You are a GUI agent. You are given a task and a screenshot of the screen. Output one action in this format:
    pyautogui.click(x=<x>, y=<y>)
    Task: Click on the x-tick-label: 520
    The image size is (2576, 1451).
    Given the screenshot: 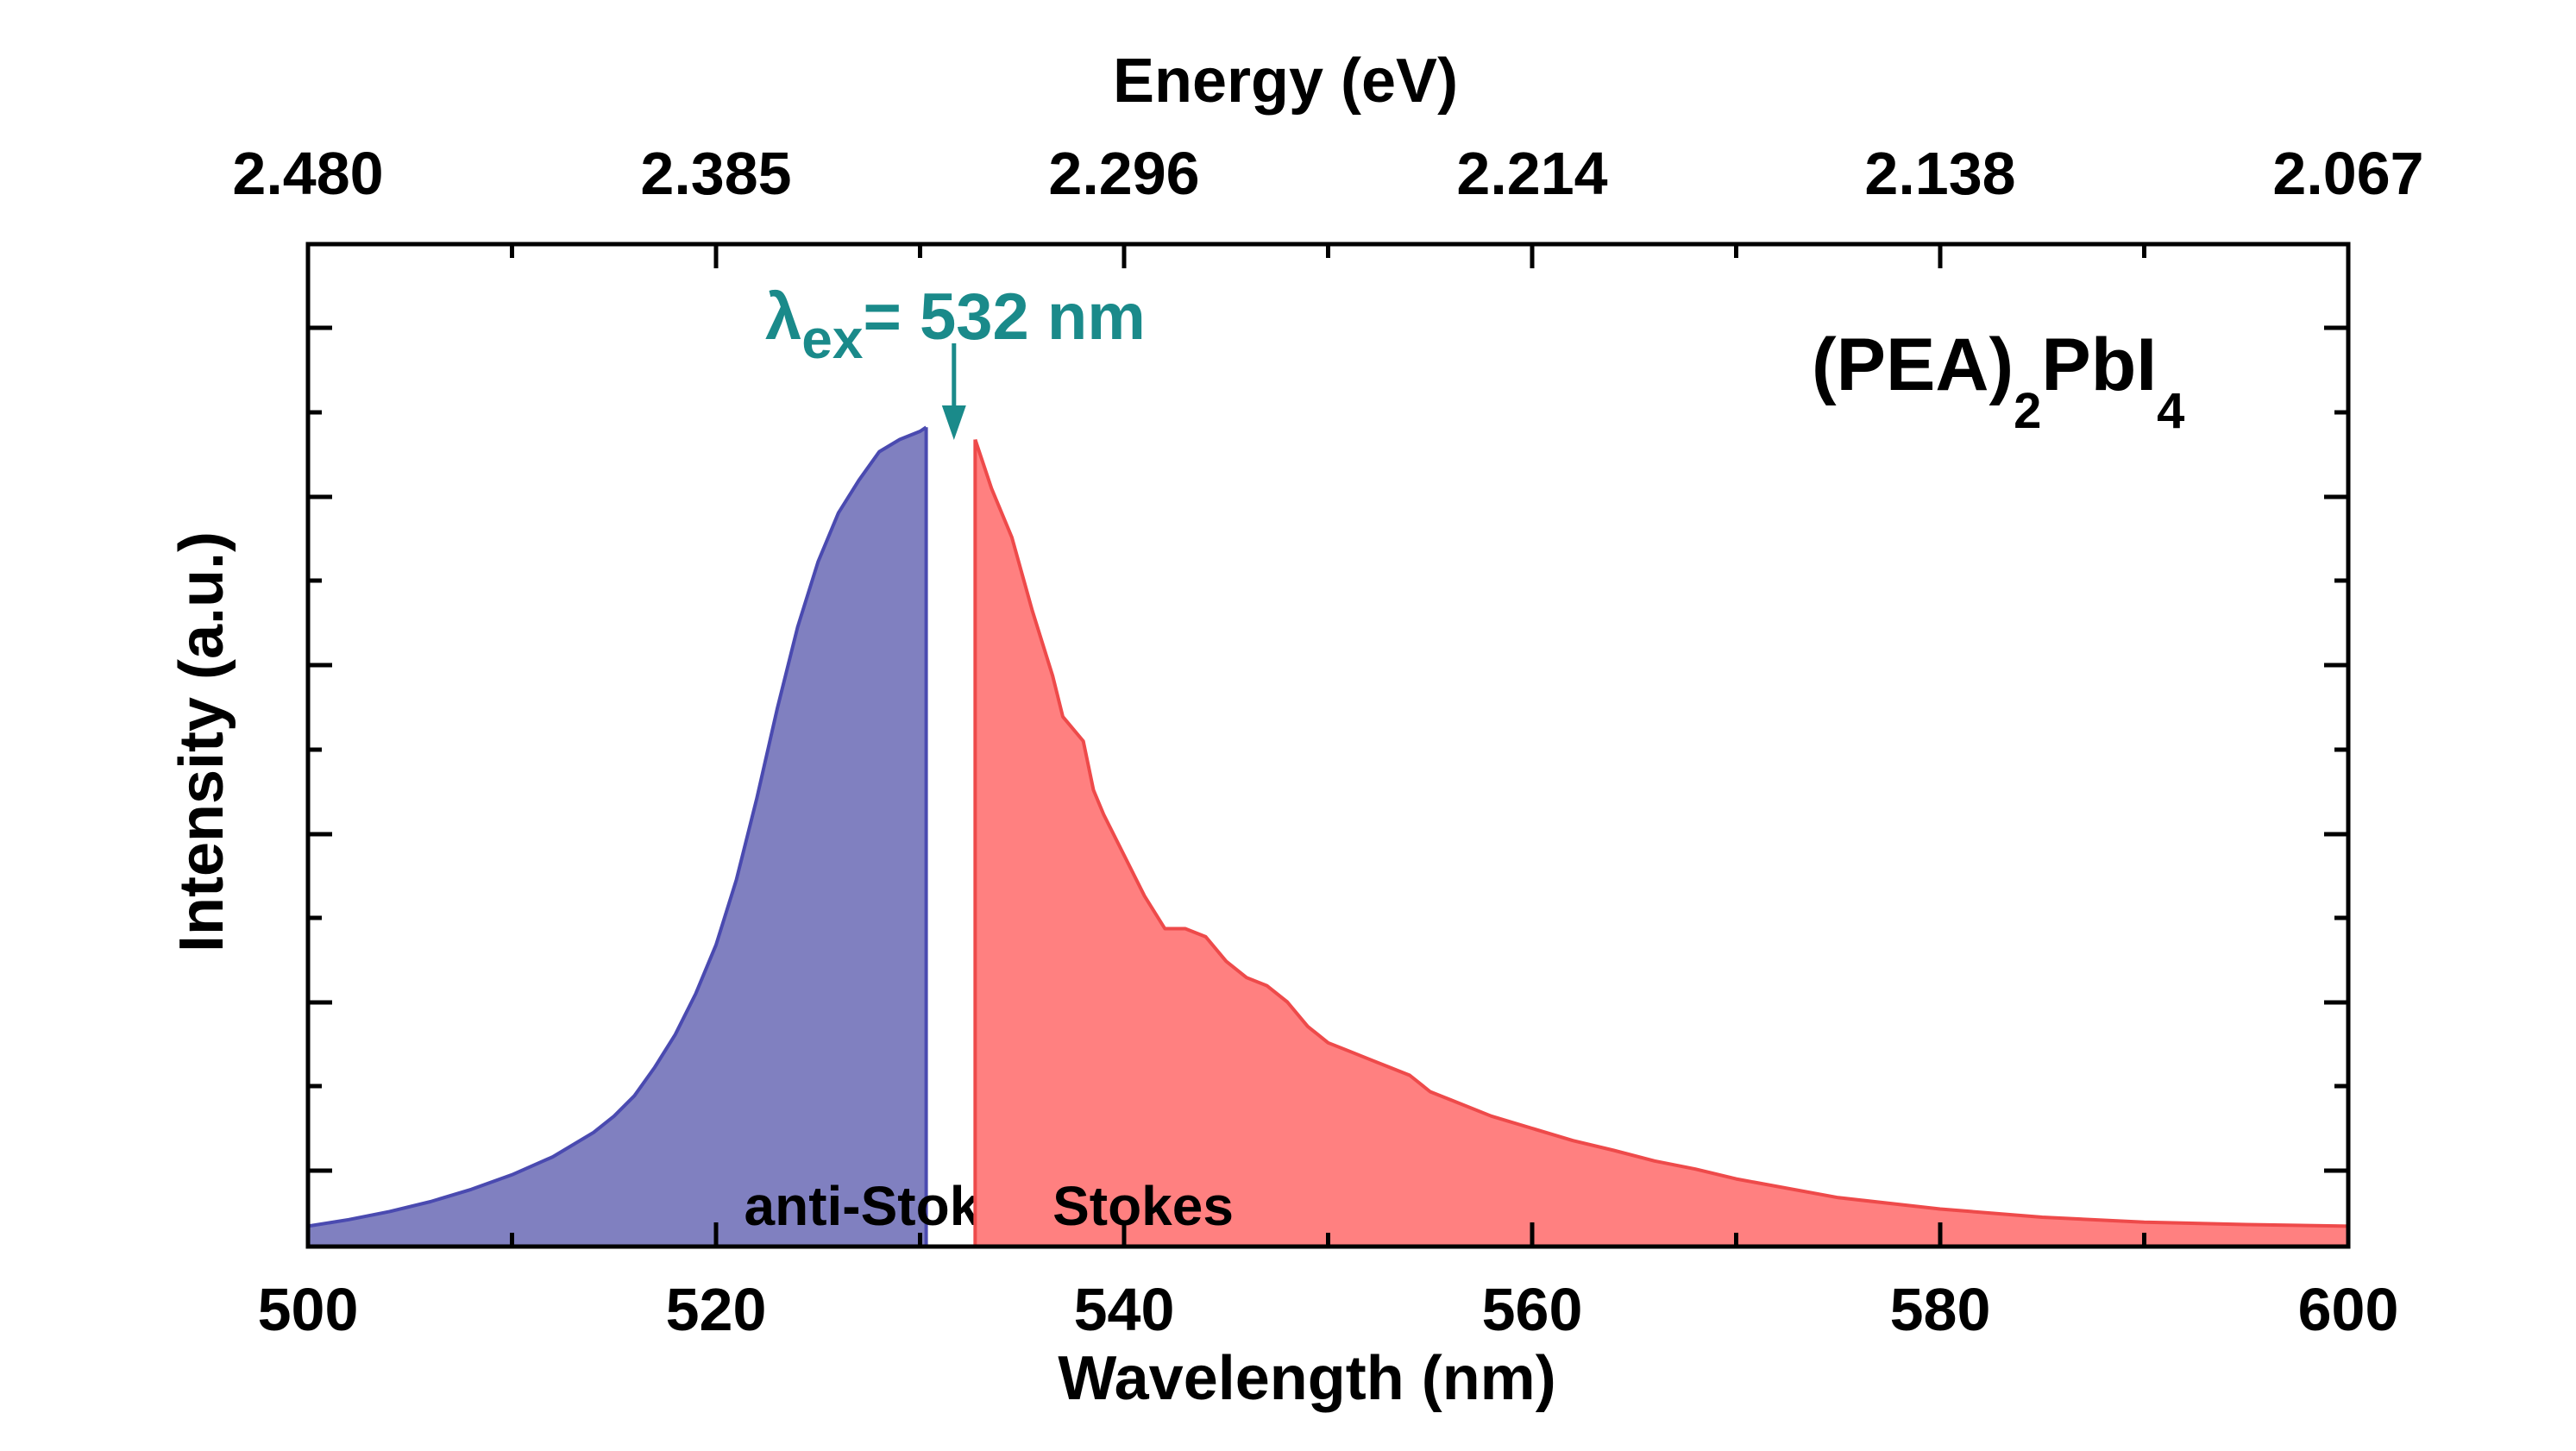 What is the action you would take?
    pyautogui.click(x=716, y=1309)
    